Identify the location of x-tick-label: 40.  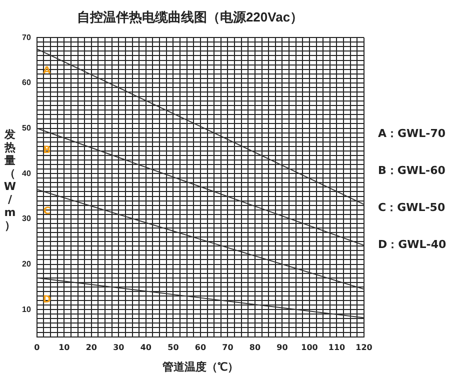
(146, 347).